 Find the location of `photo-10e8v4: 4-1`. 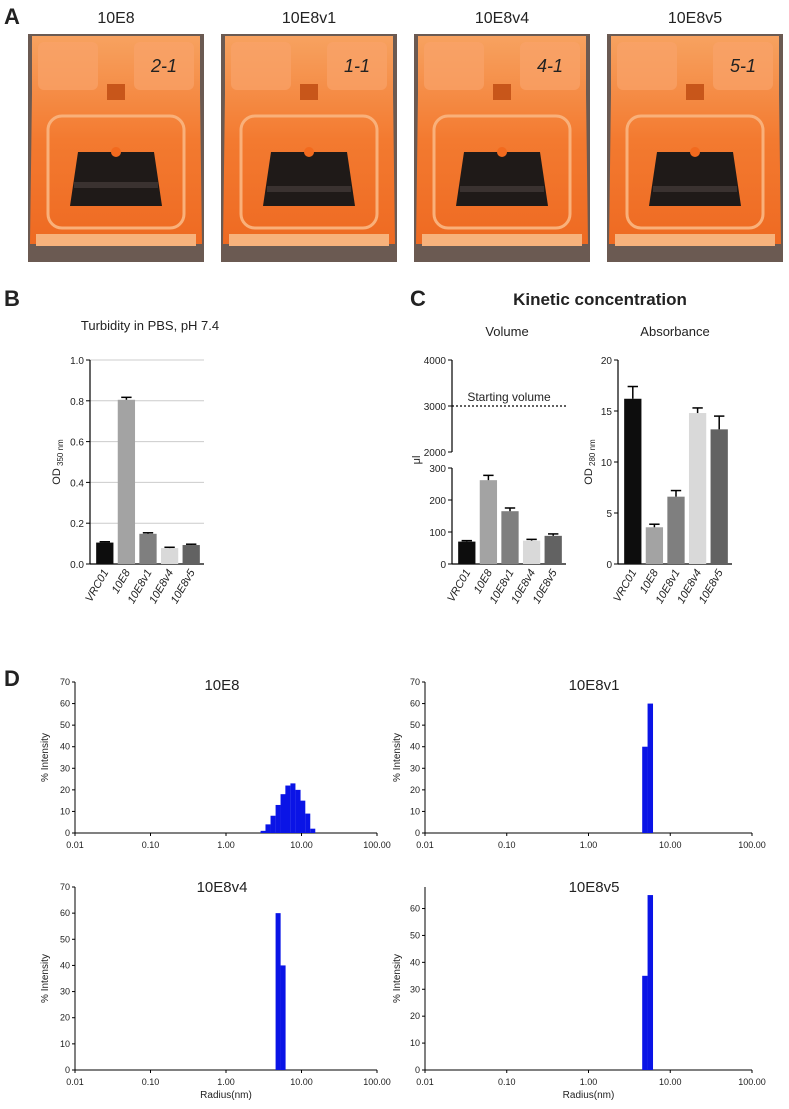

photo-10e8v4: 4-1 is located at coordinates (502, 148).